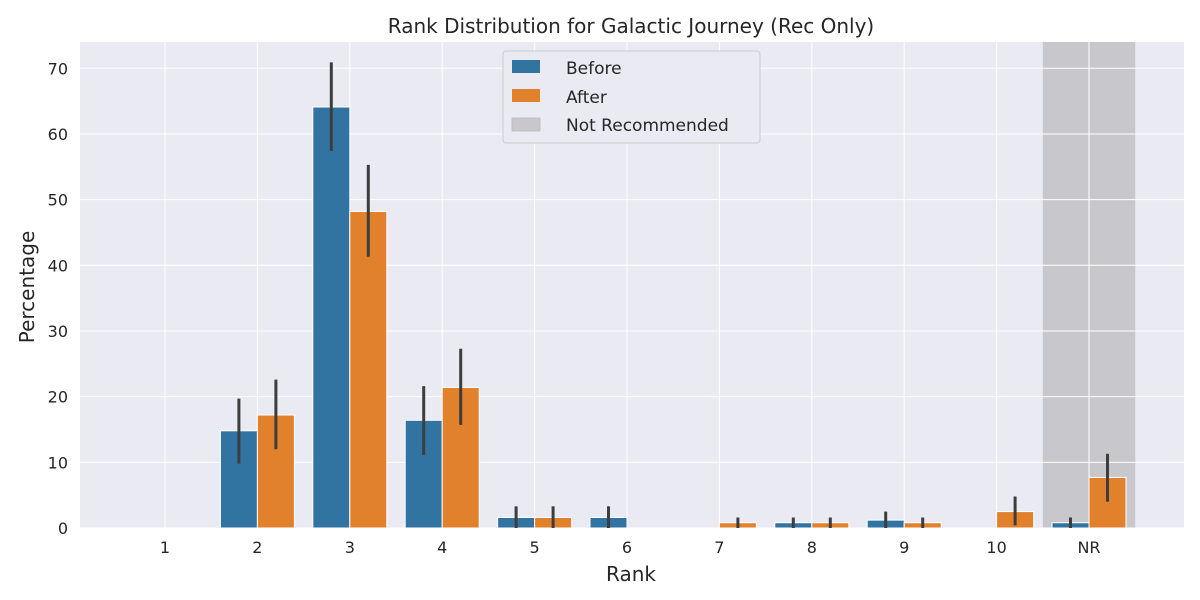  I want to click on x-tick-labels: 1 2 3 4 5 6 7 8 9 10 NR, so click(630, 547).